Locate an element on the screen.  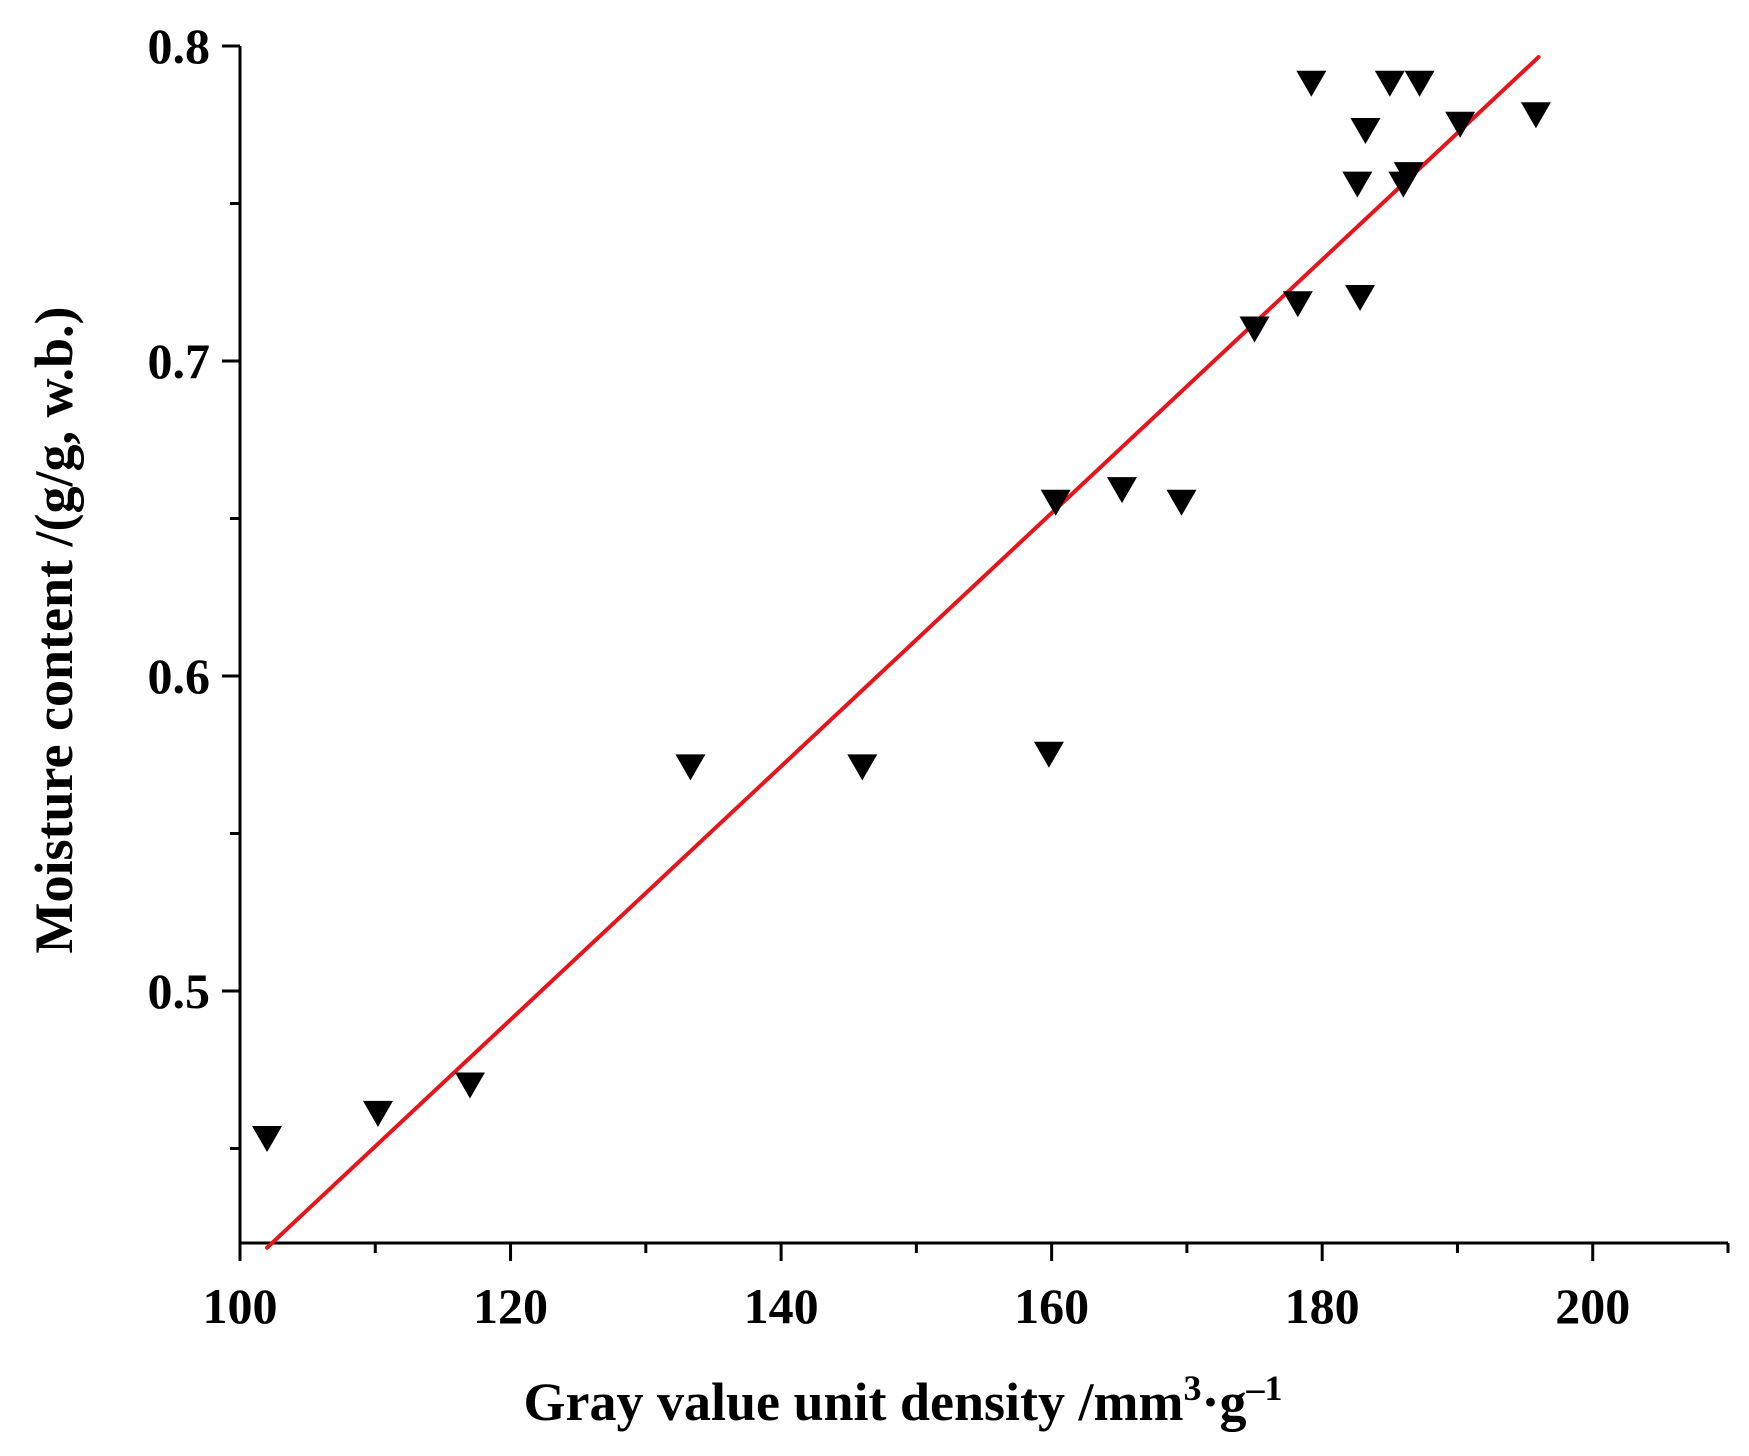
y-tick-label: 0.5 is located at coordinates (179, 991).